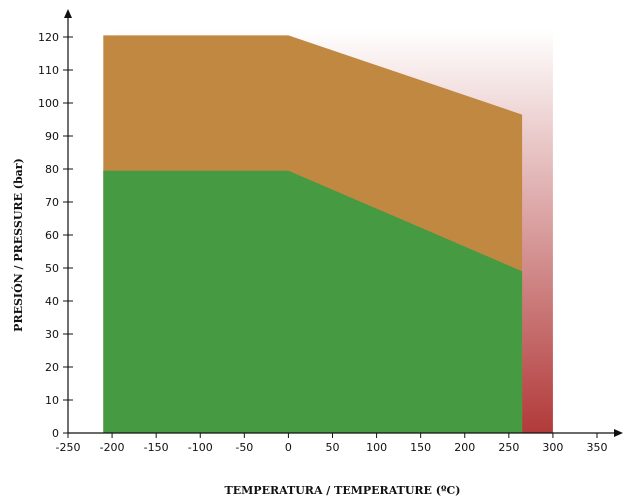 The height and width of the screenshot is (498, 630). What do you see at coordinates (52, 400) in the screenshot?
I see `y-tick-label: 10` at bounding box center [52, 400].